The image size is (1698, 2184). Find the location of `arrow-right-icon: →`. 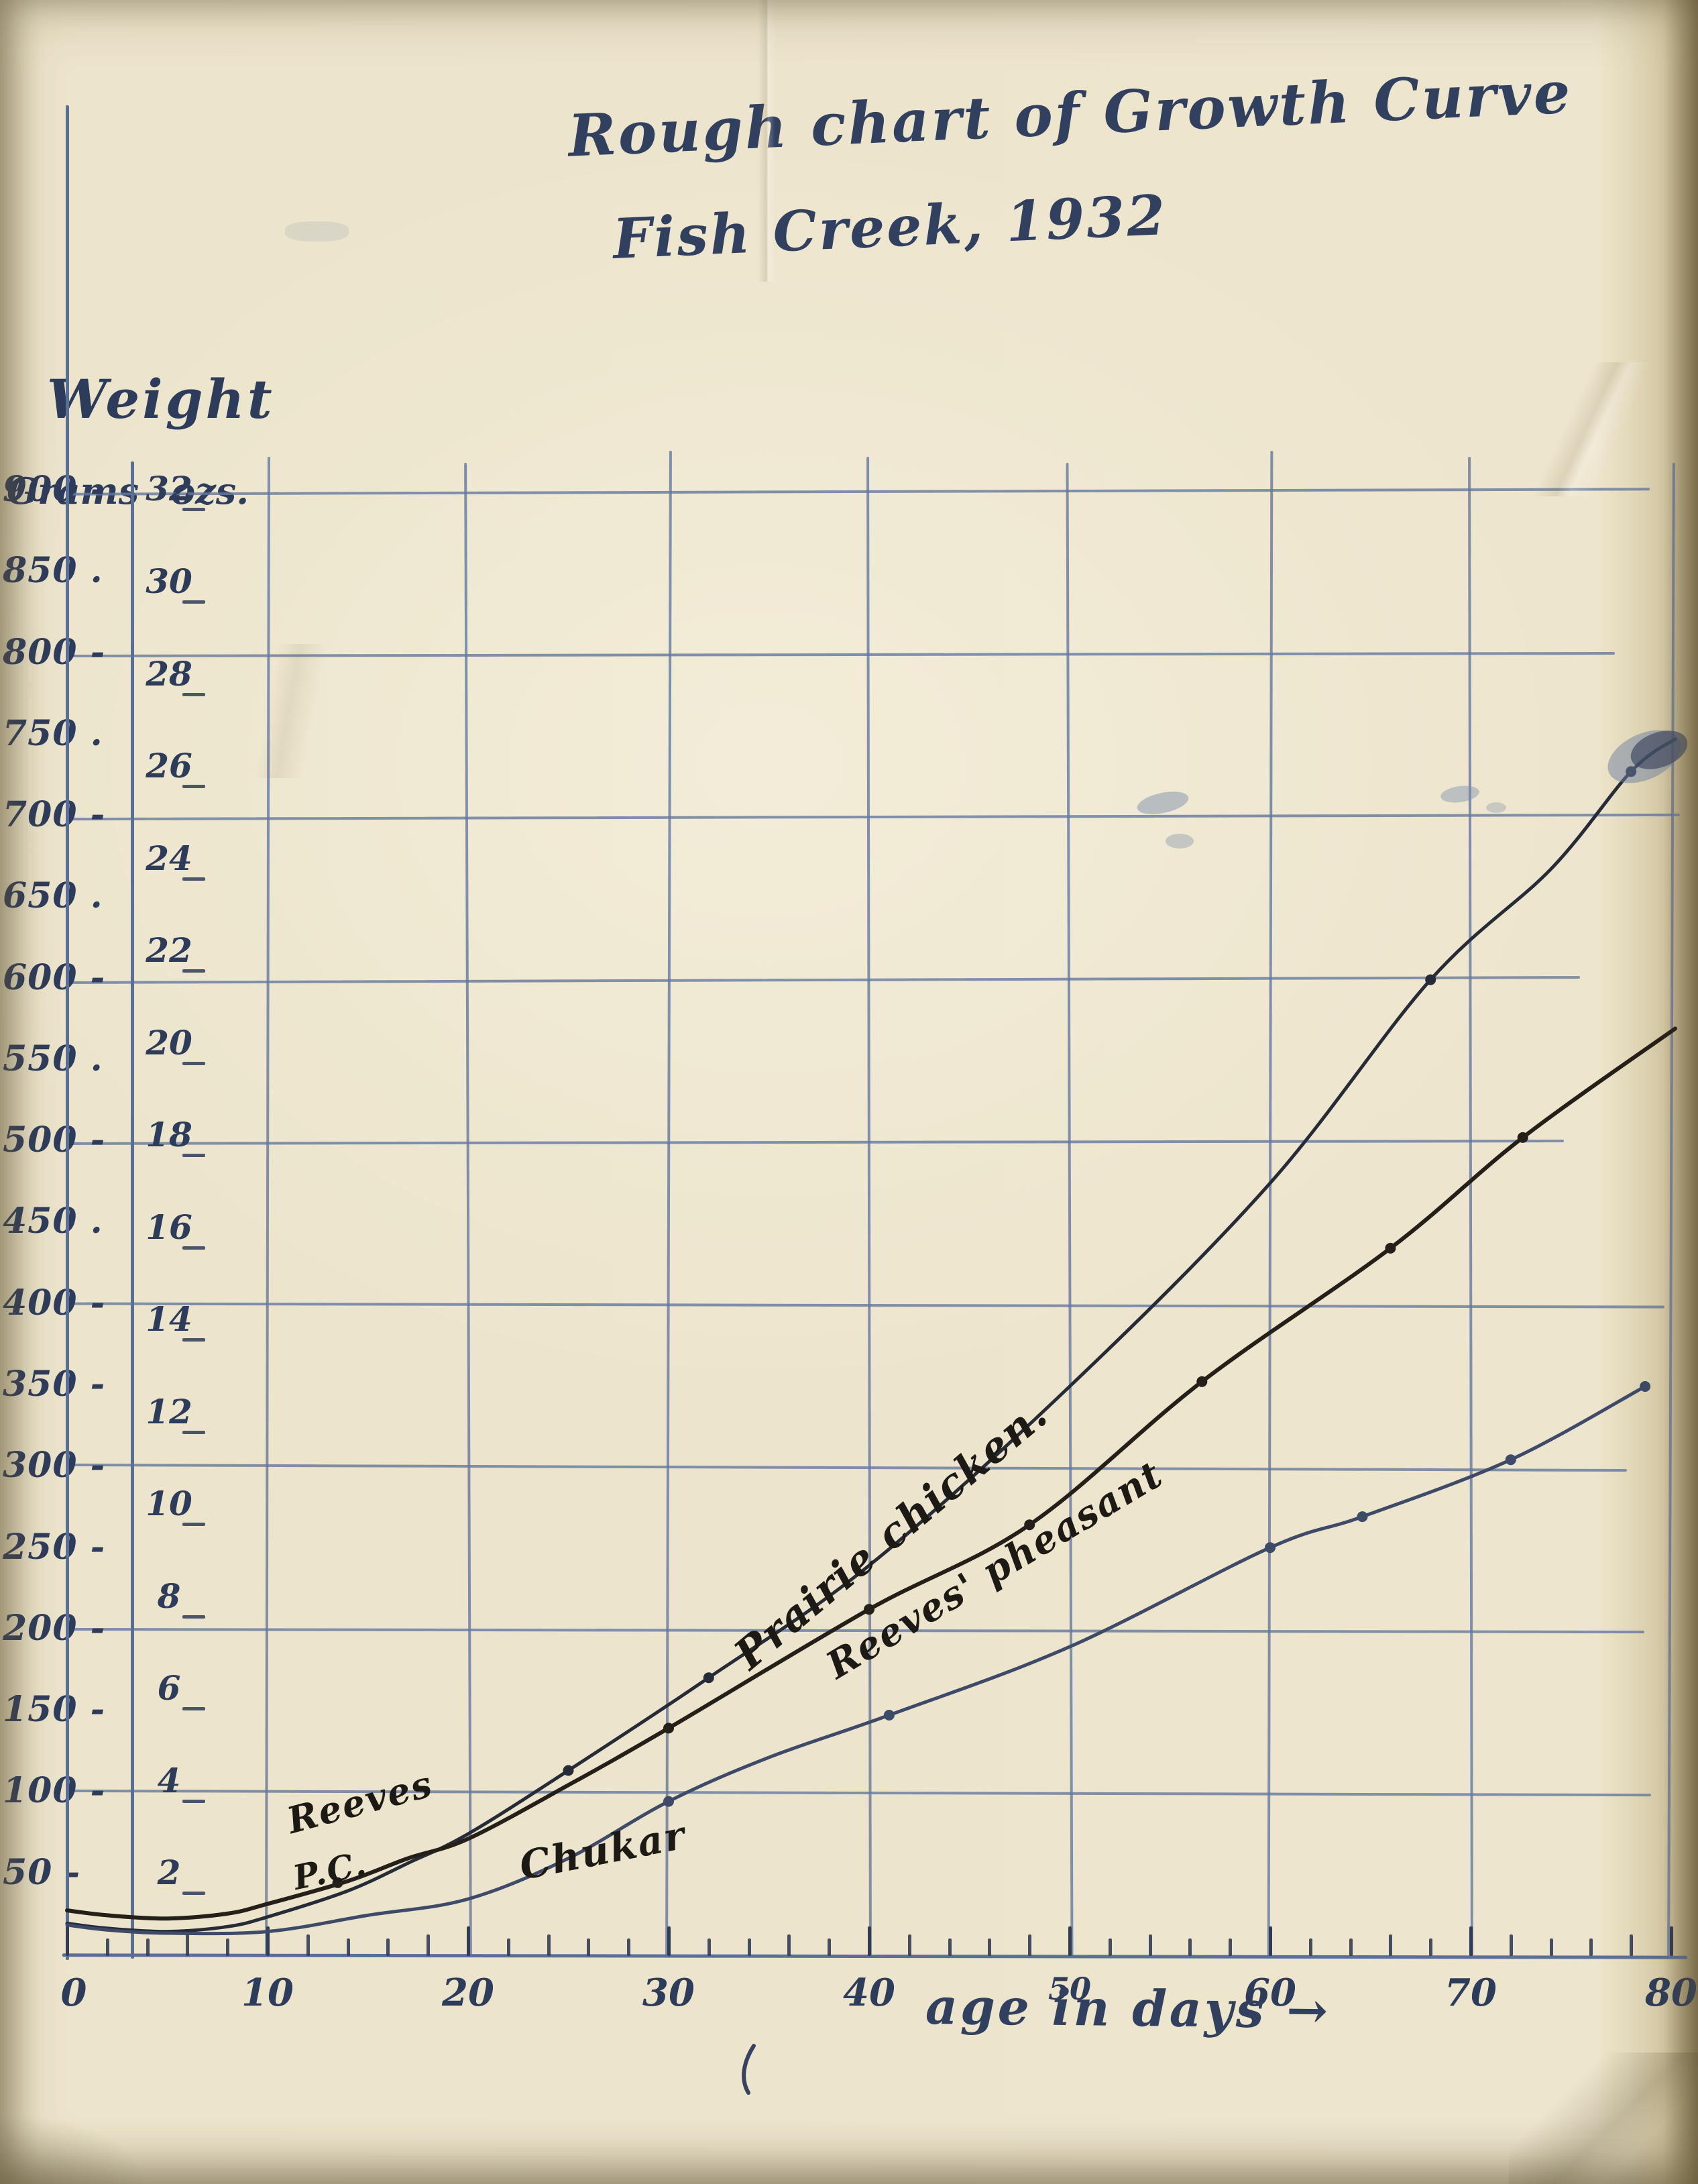

arrow-right-icon: → is located at coordinates (1308, 2011).